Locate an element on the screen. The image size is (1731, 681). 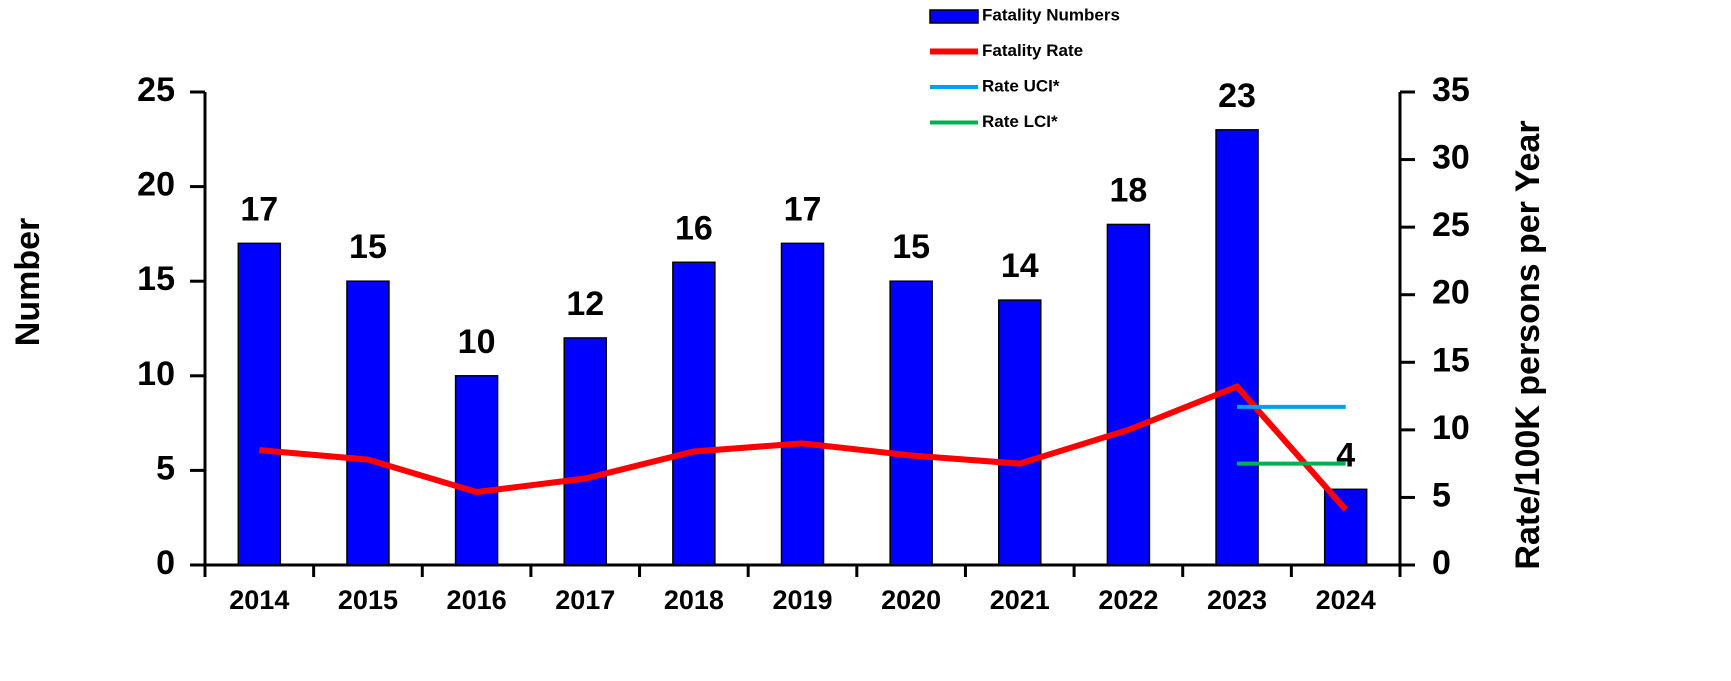
x-tick-label: 2019 is located at coordinates (802, 600).